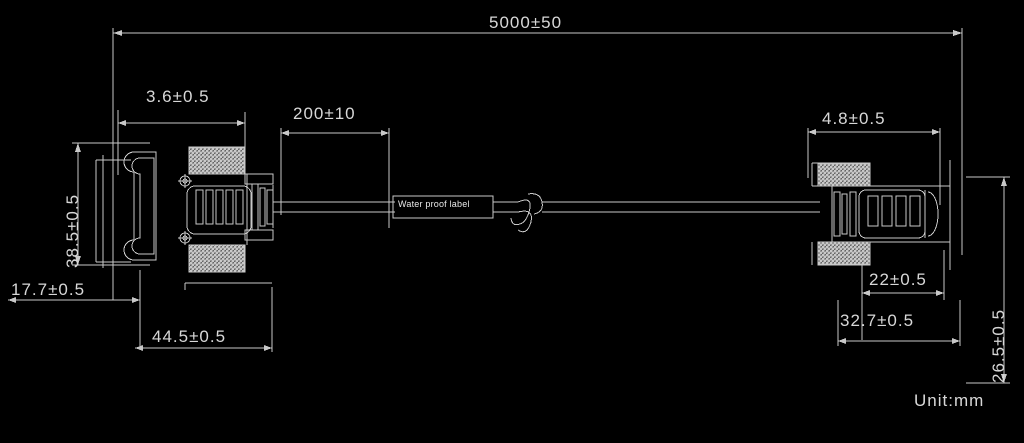 The width and height of the screenshot is (1024, 443). I want to click on dimension-text-label-distance: 200±10, so click(324, 113).